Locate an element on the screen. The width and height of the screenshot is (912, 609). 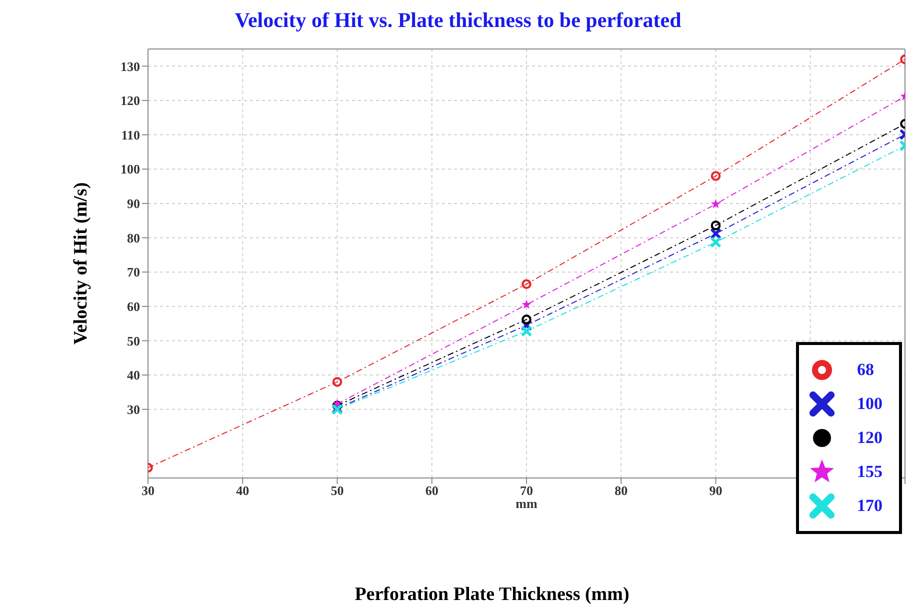
legend-label: 120 is located at coordinates (870, 438).